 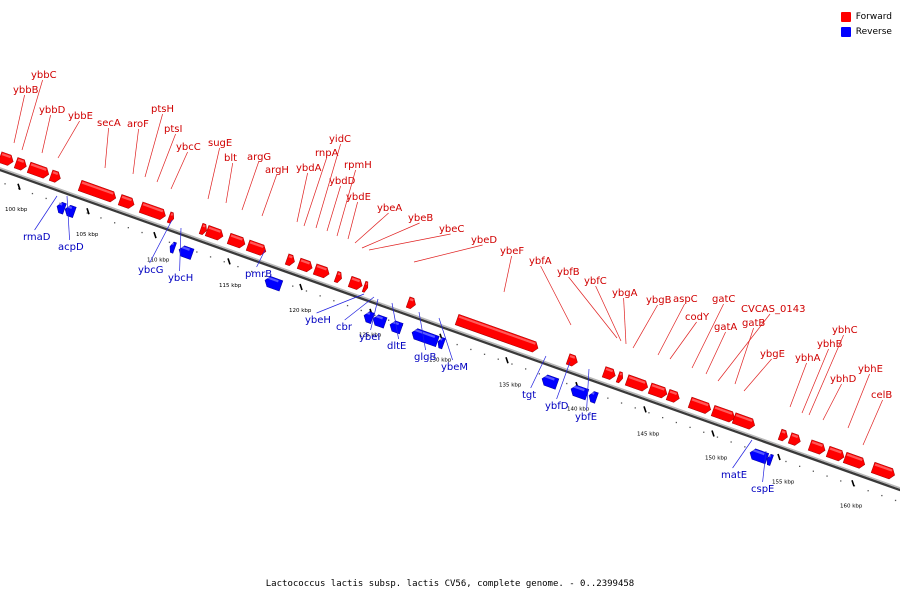 I want to click on gene-label-ybgb: ybgB, so click(x=659, y=300).